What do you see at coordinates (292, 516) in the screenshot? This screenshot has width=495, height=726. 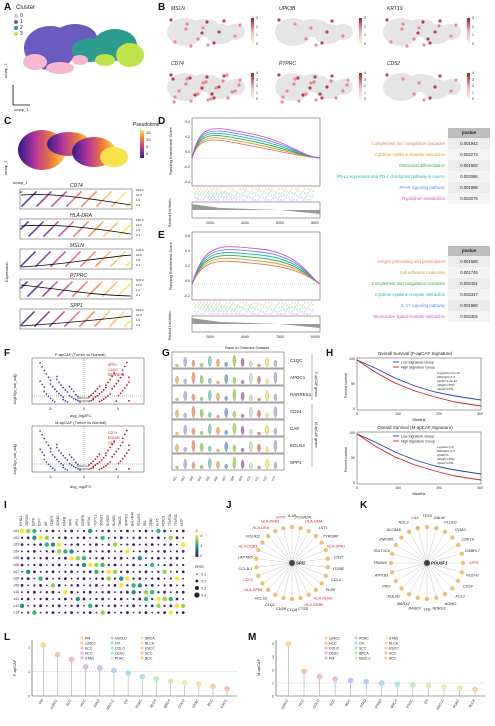 I see `network-node-label: IL1B` at bounding box center [292, 516].